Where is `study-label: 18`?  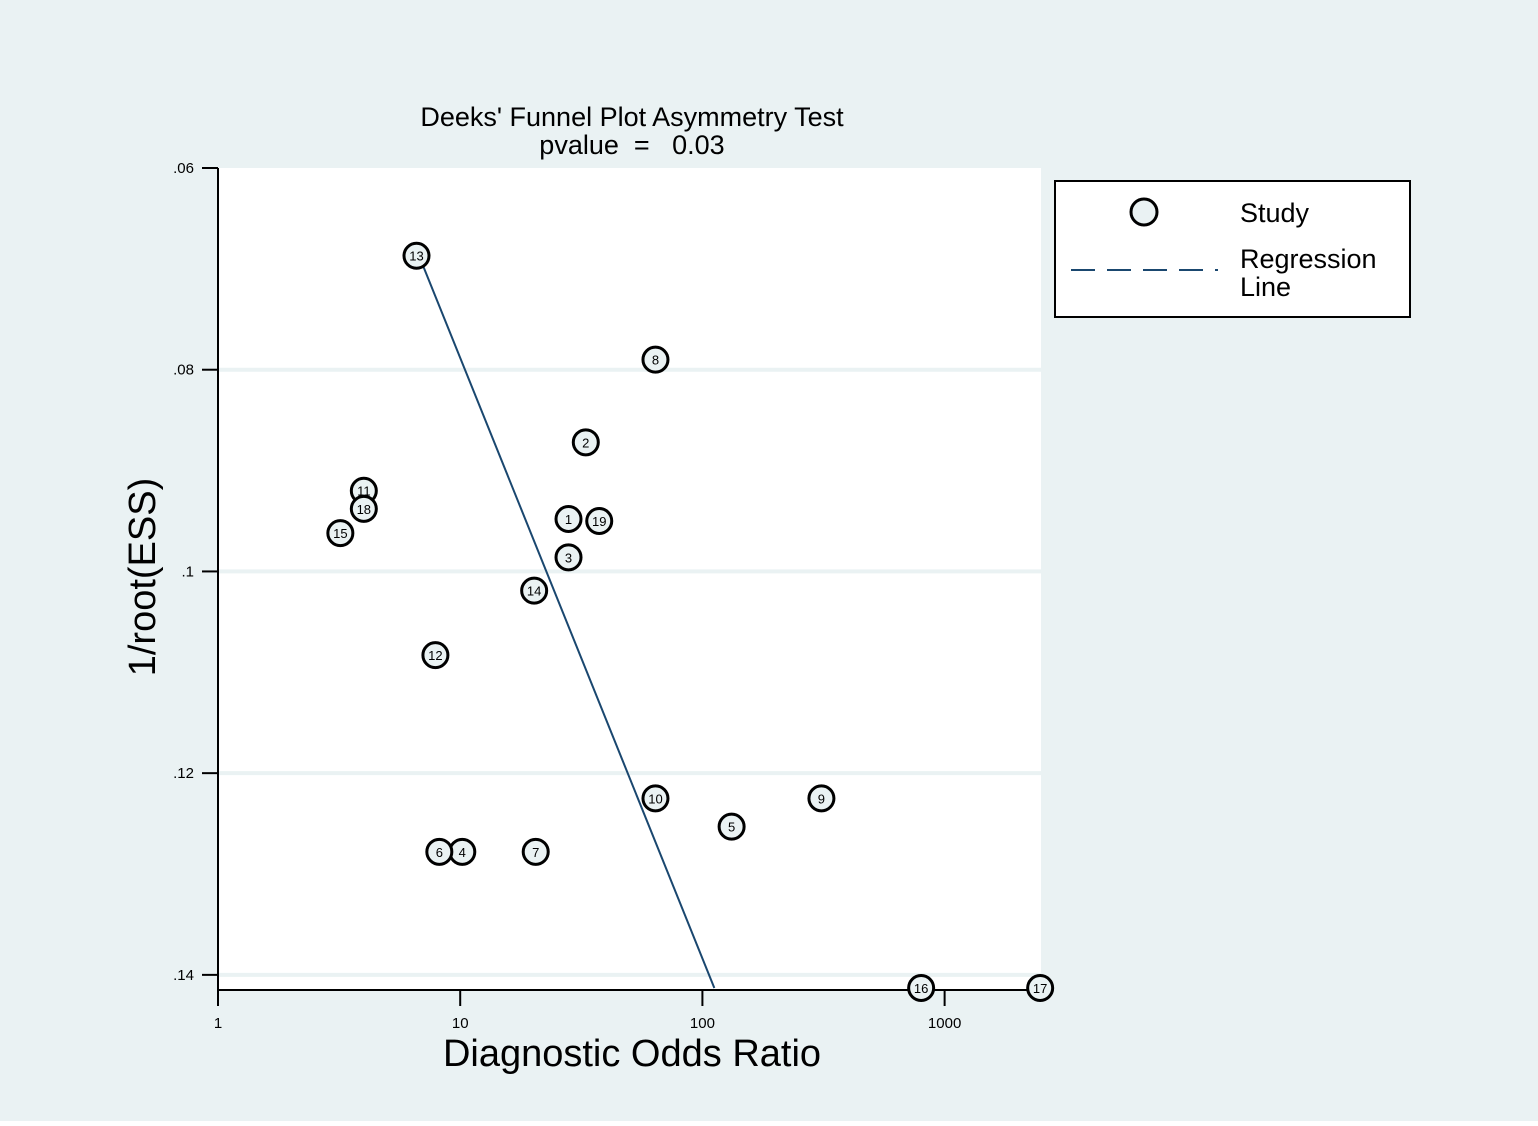
study-label: 18 is located at coordinates (364, 509).